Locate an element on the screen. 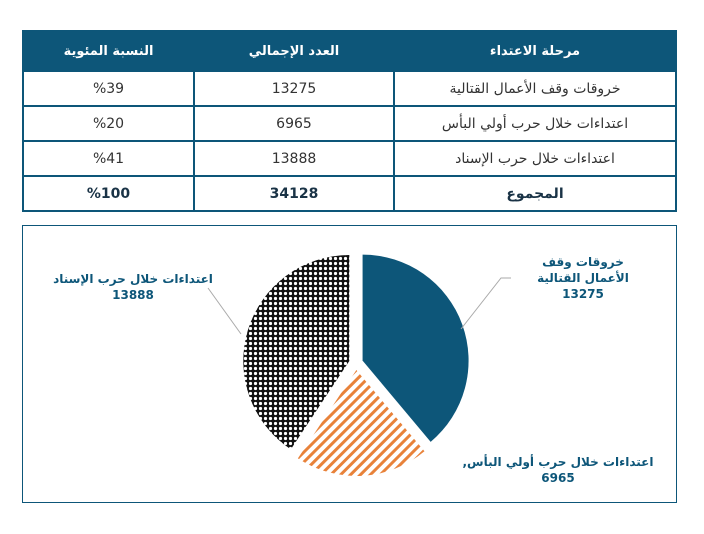 The image size is (704, 534). total-label: المجموع is located at coordinates (535, 193).